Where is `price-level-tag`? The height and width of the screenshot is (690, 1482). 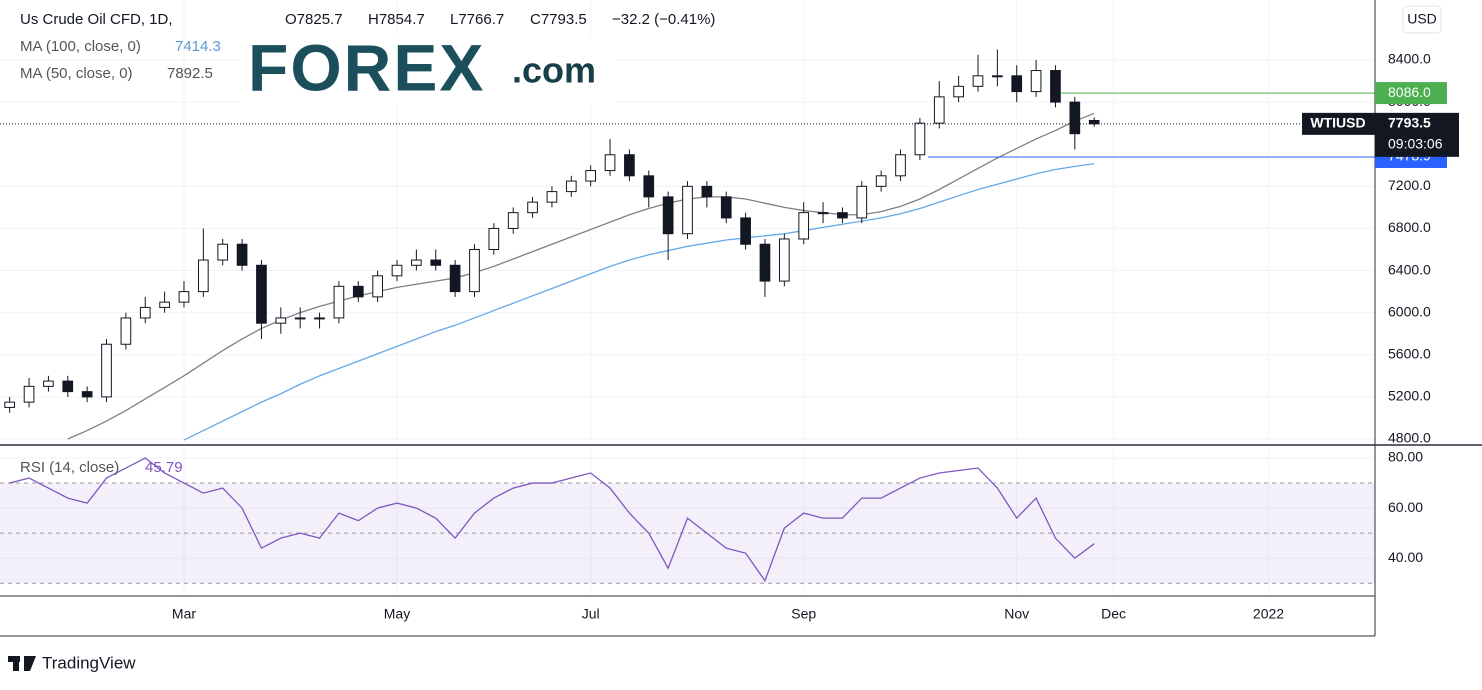
price-level-tag is located at coordinates (1411, 93).